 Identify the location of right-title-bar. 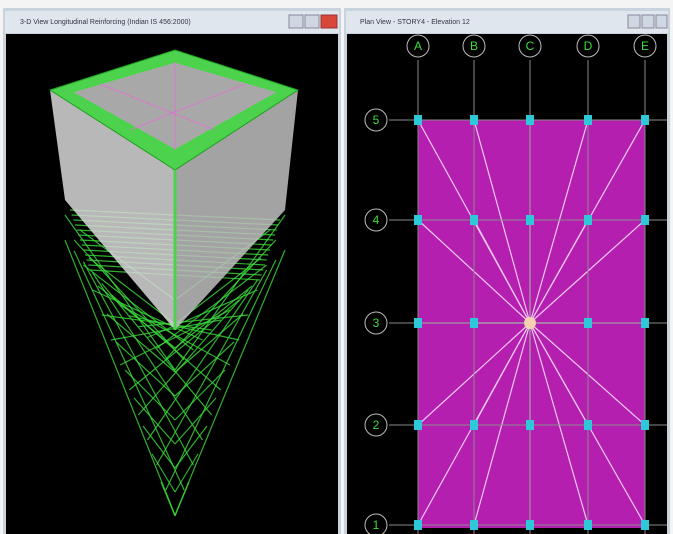
(507, 22).